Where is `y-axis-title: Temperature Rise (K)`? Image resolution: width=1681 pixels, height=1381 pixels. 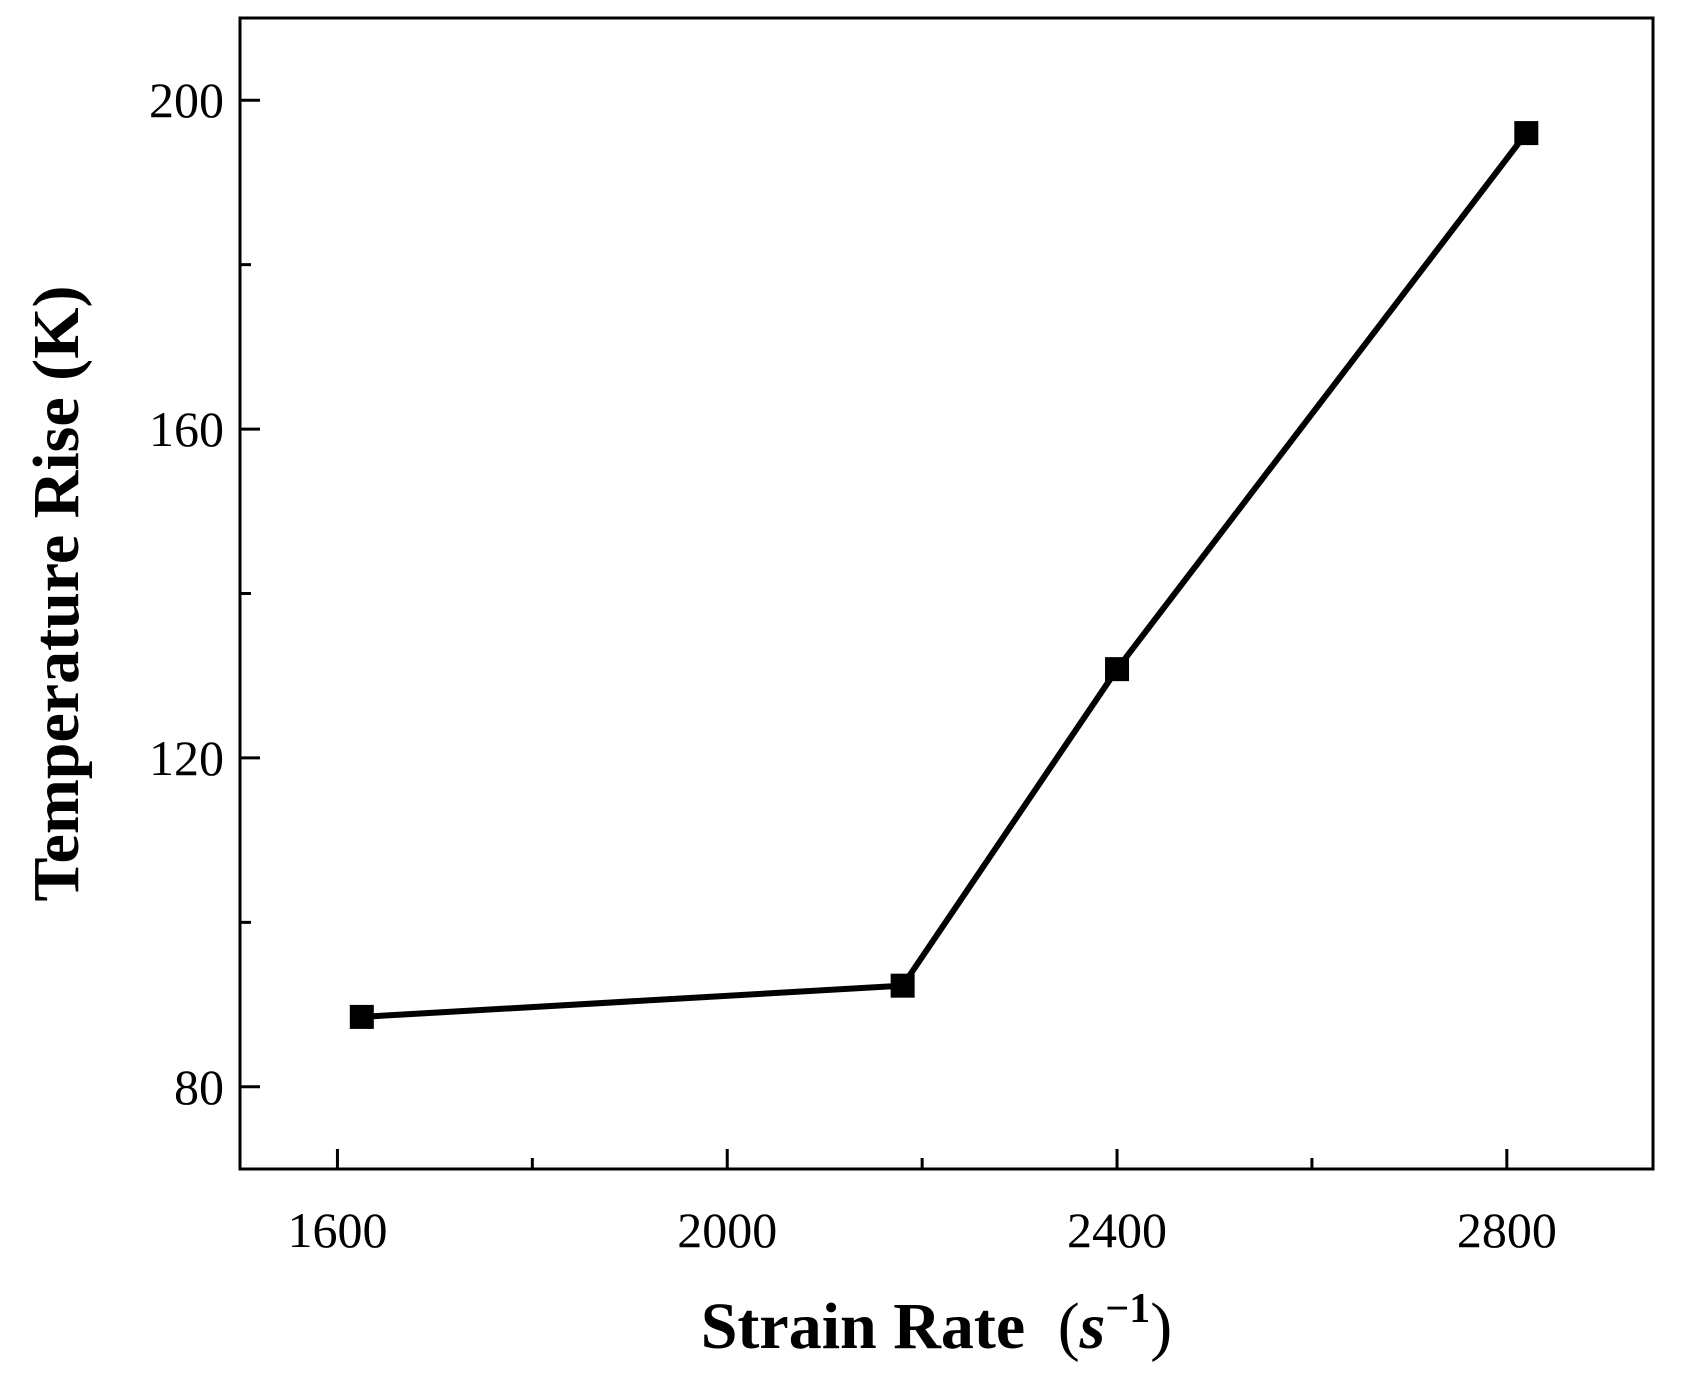
y-axis-title: Temperature Rise (K) is located at coordinates (56, 594).